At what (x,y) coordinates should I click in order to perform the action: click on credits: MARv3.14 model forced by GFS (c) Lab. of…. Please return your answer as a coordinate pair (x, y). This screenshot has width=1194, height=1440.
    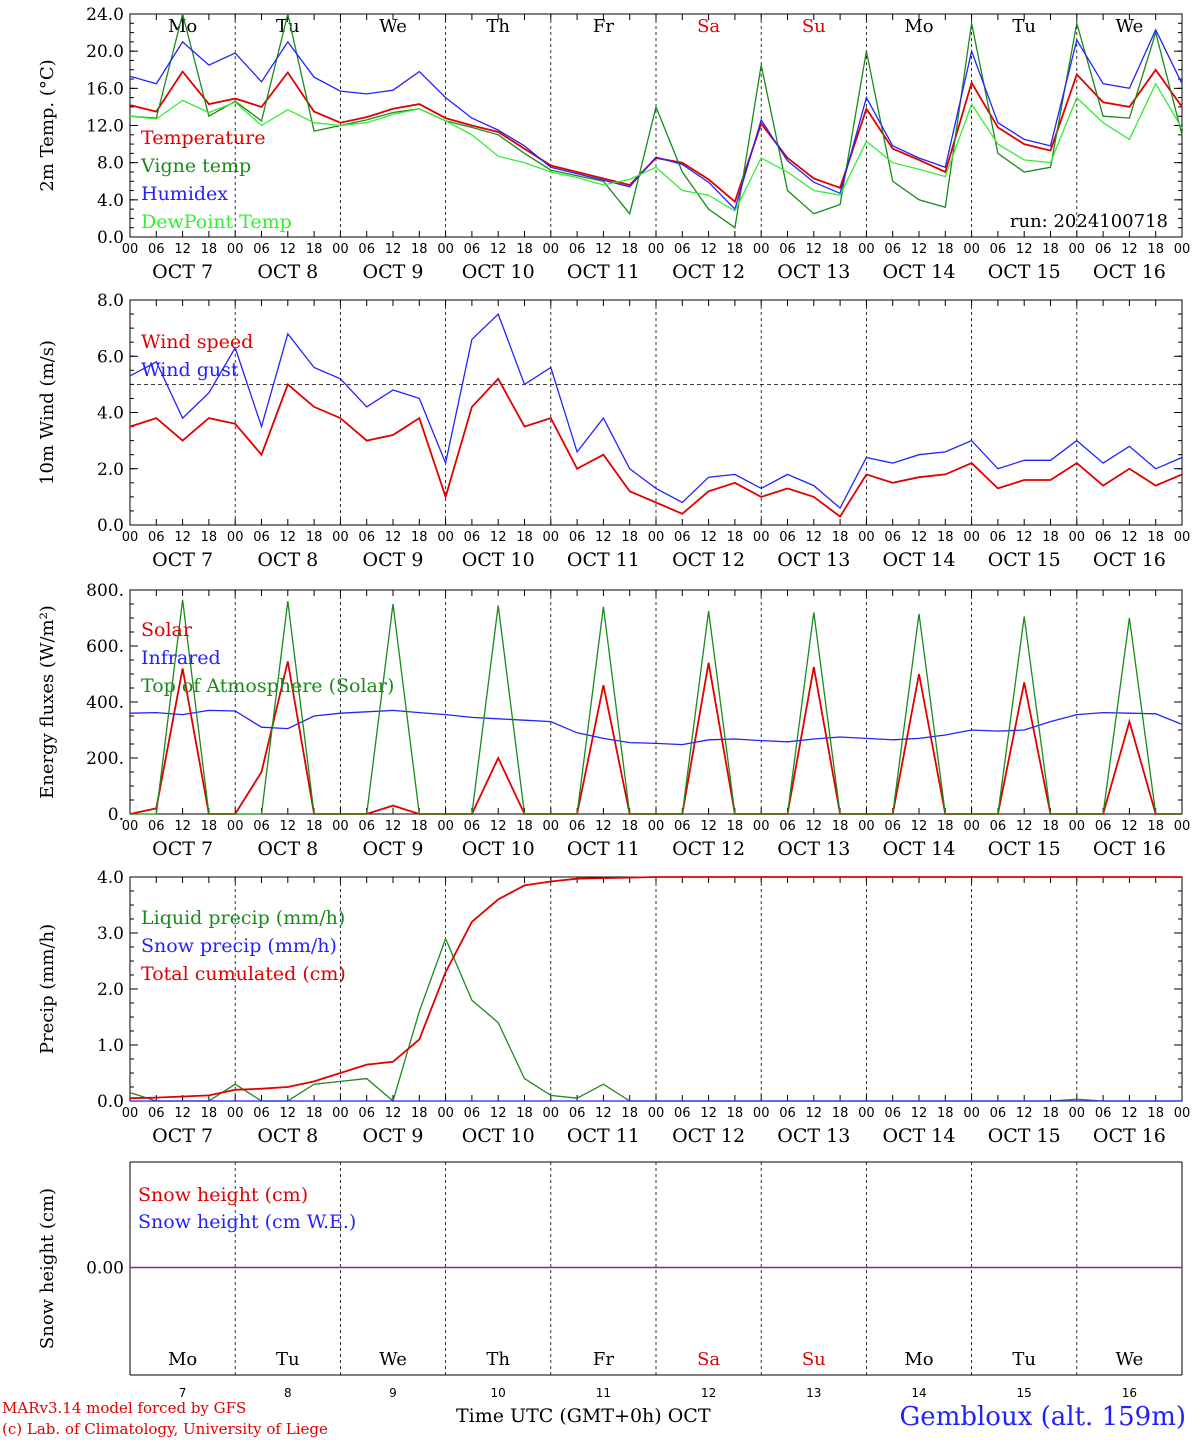
    Looking at the image, I should click on (165, 1419).